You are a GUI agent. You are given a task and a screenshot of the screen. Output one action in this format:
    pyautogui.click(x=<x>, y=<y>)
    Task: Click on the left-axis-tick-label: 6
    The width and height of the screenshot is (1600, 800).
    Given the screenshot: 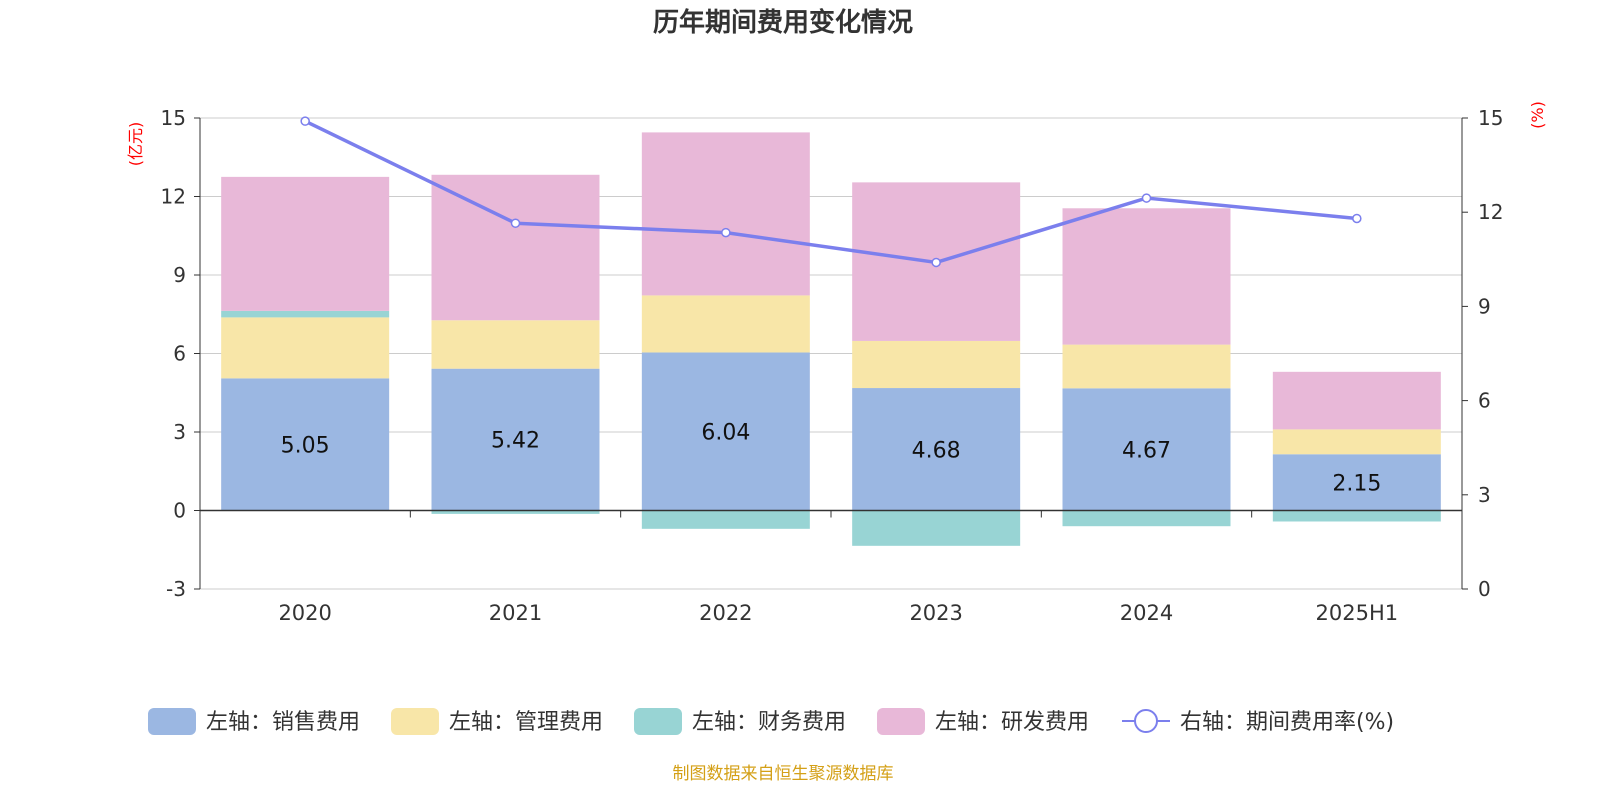 What is the action you would take?
    pyautogui.click(x=179, y=354)
    